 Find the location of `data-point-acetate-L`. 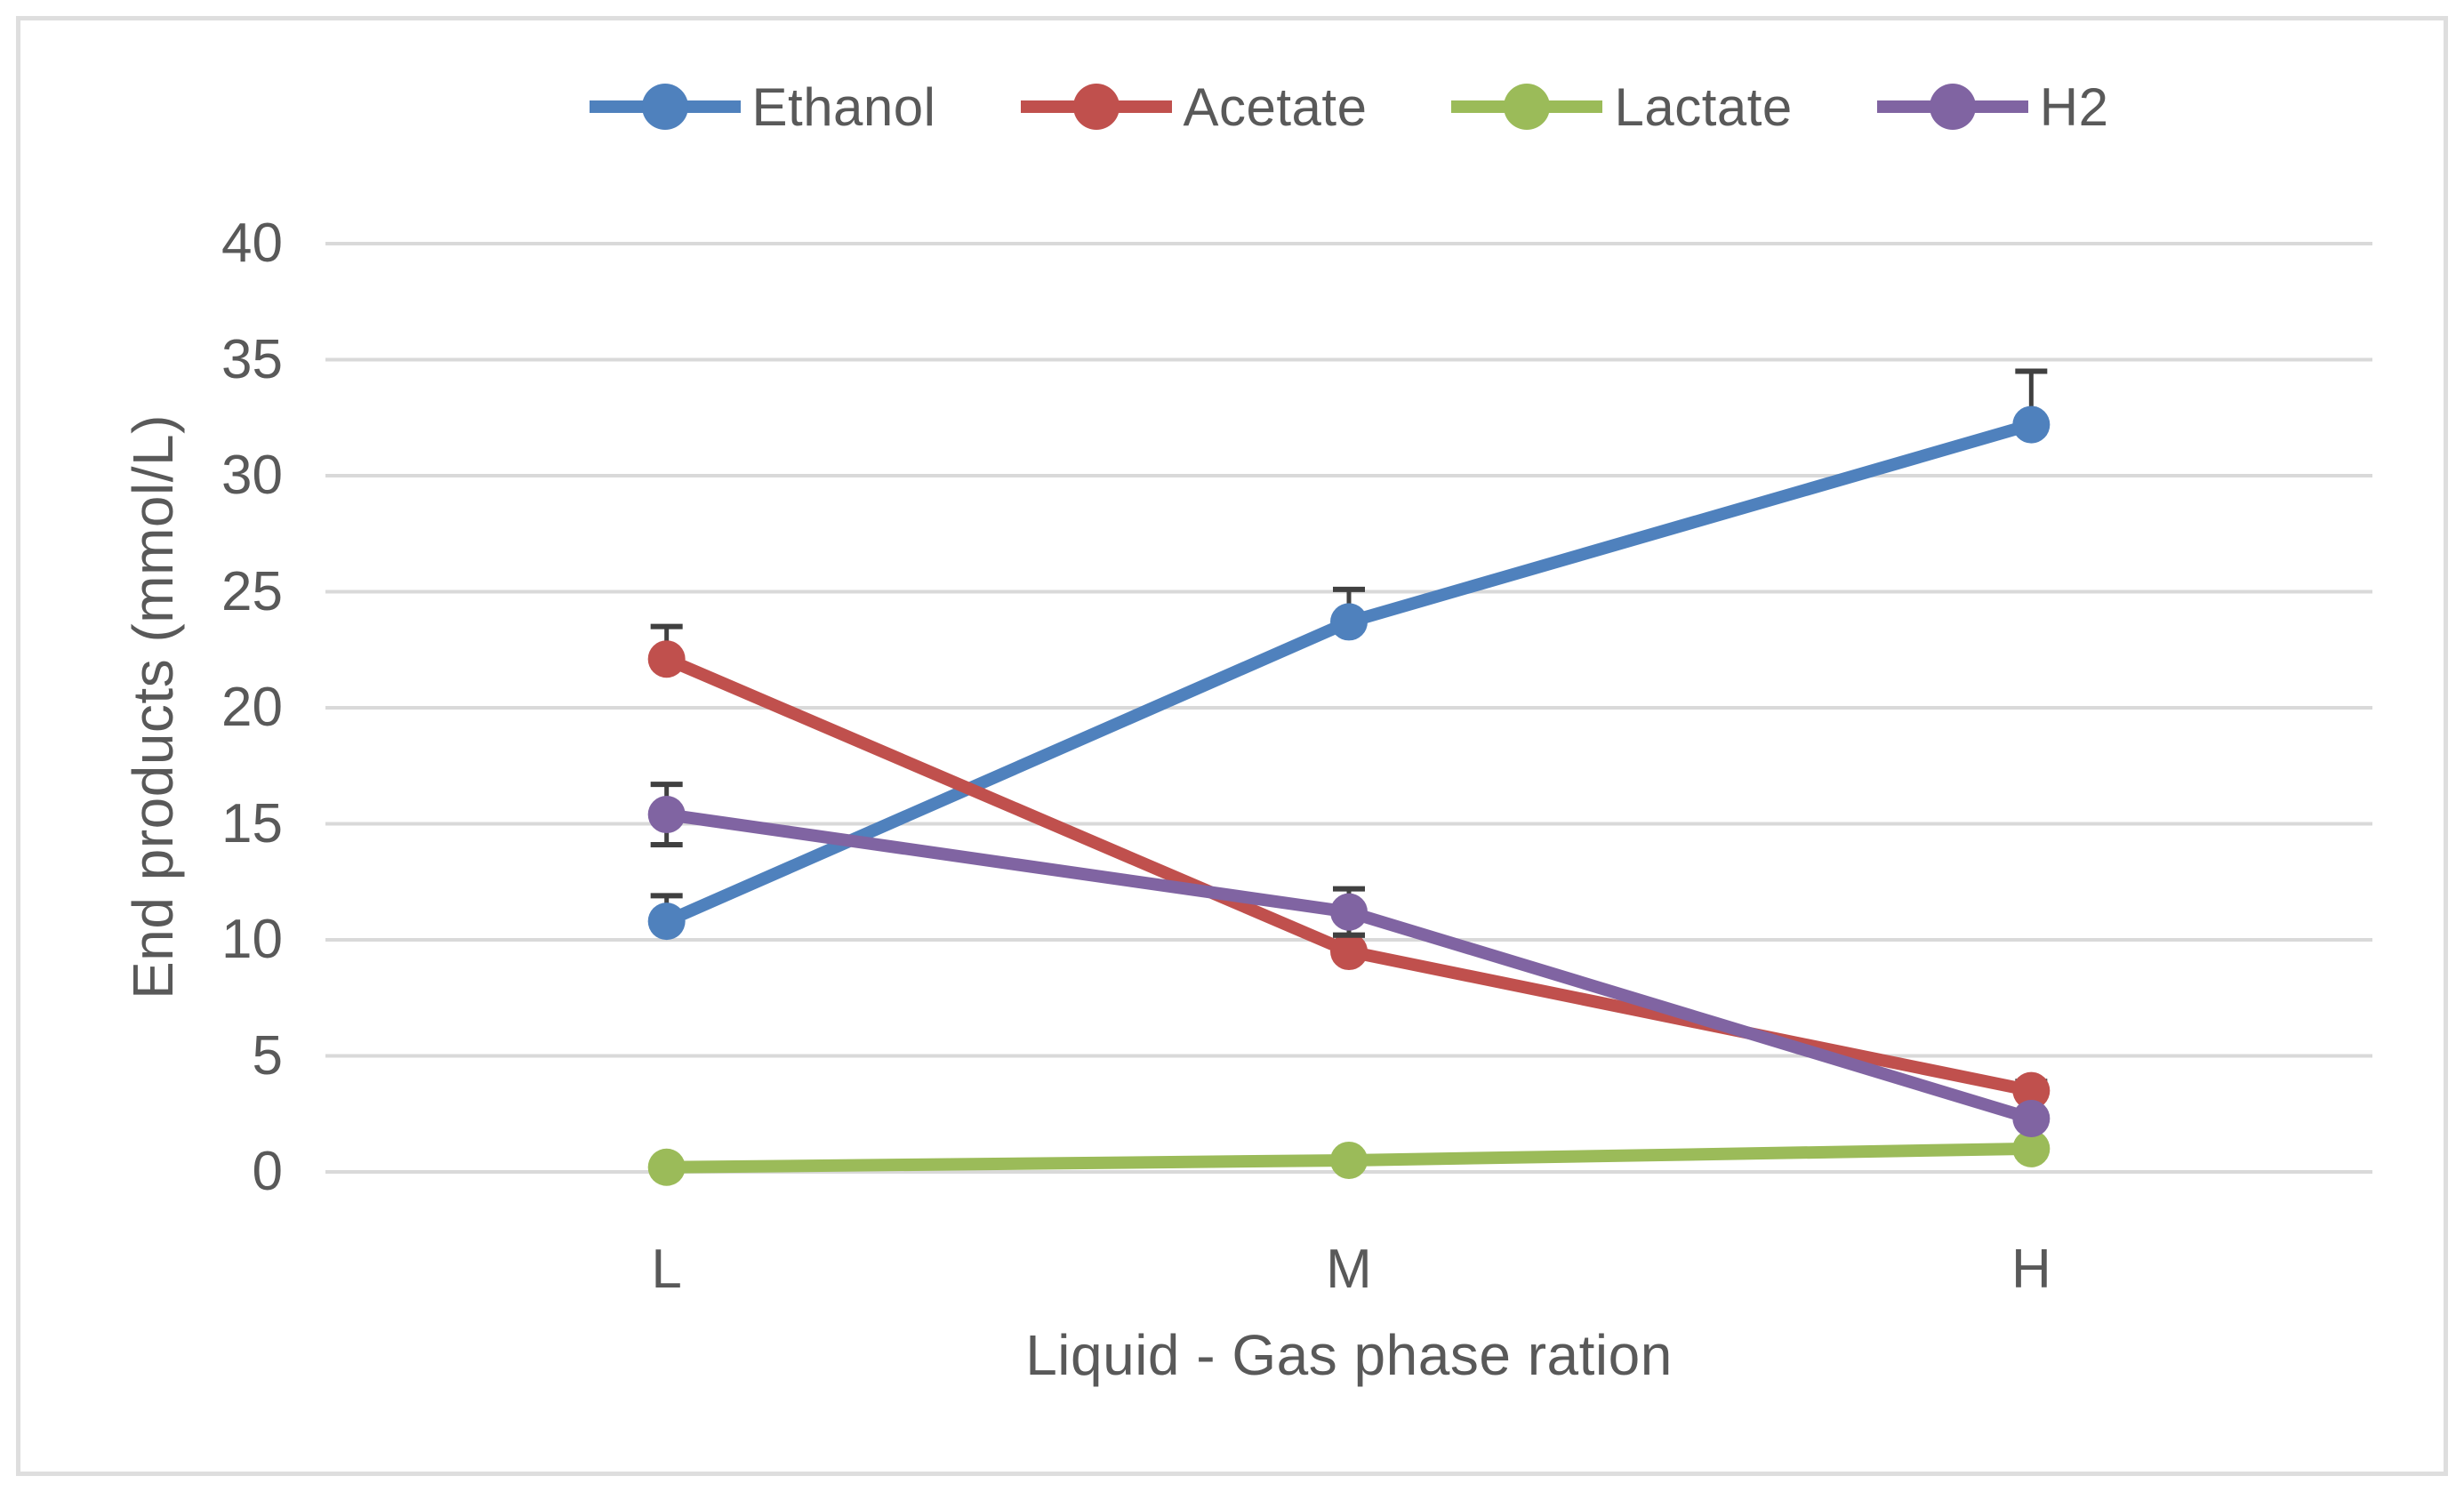

data-point-acetate-L is located at coordinates (666, 659).